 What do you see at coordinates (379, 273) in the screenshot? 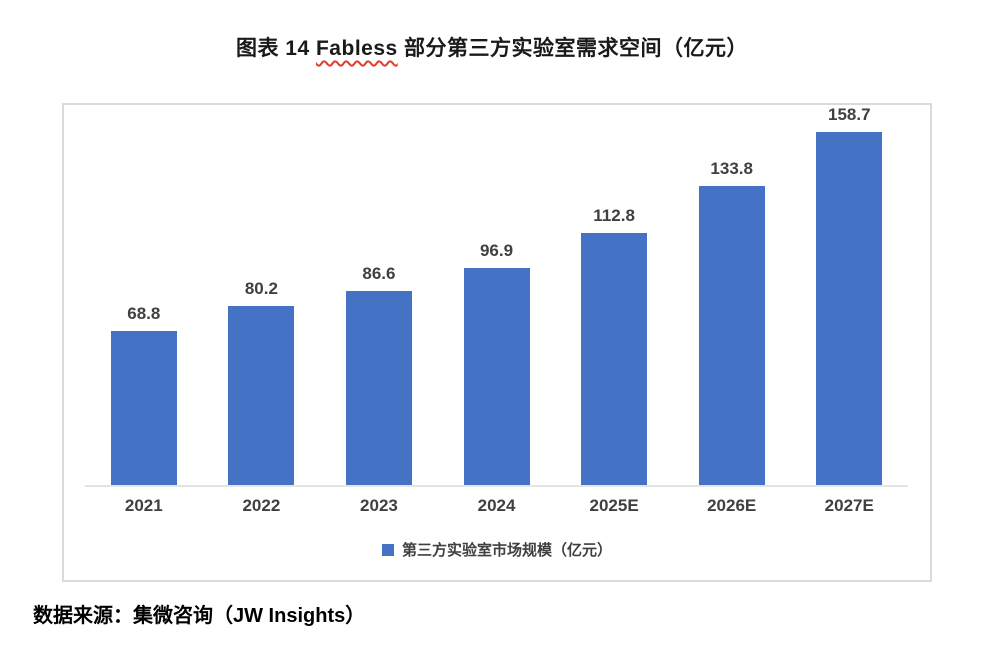
I see `bar-value-label: 86.6` at bounding box center [379, 273].